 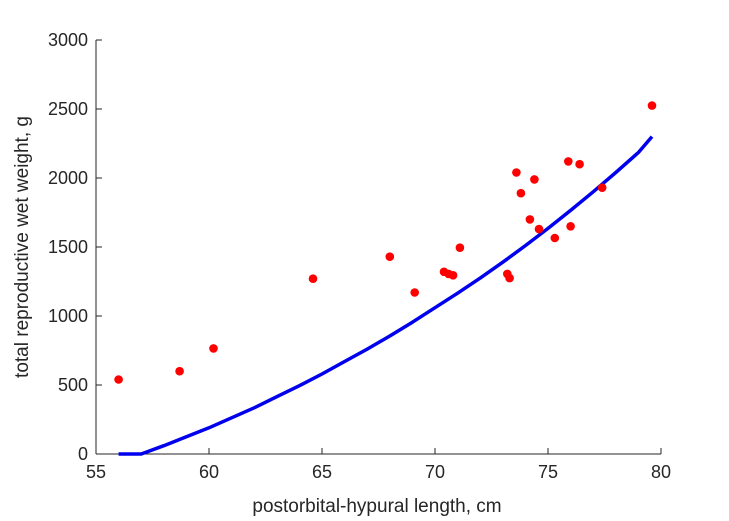 I want to click on y-tick-label: 2000, so click(x=68, y=178).